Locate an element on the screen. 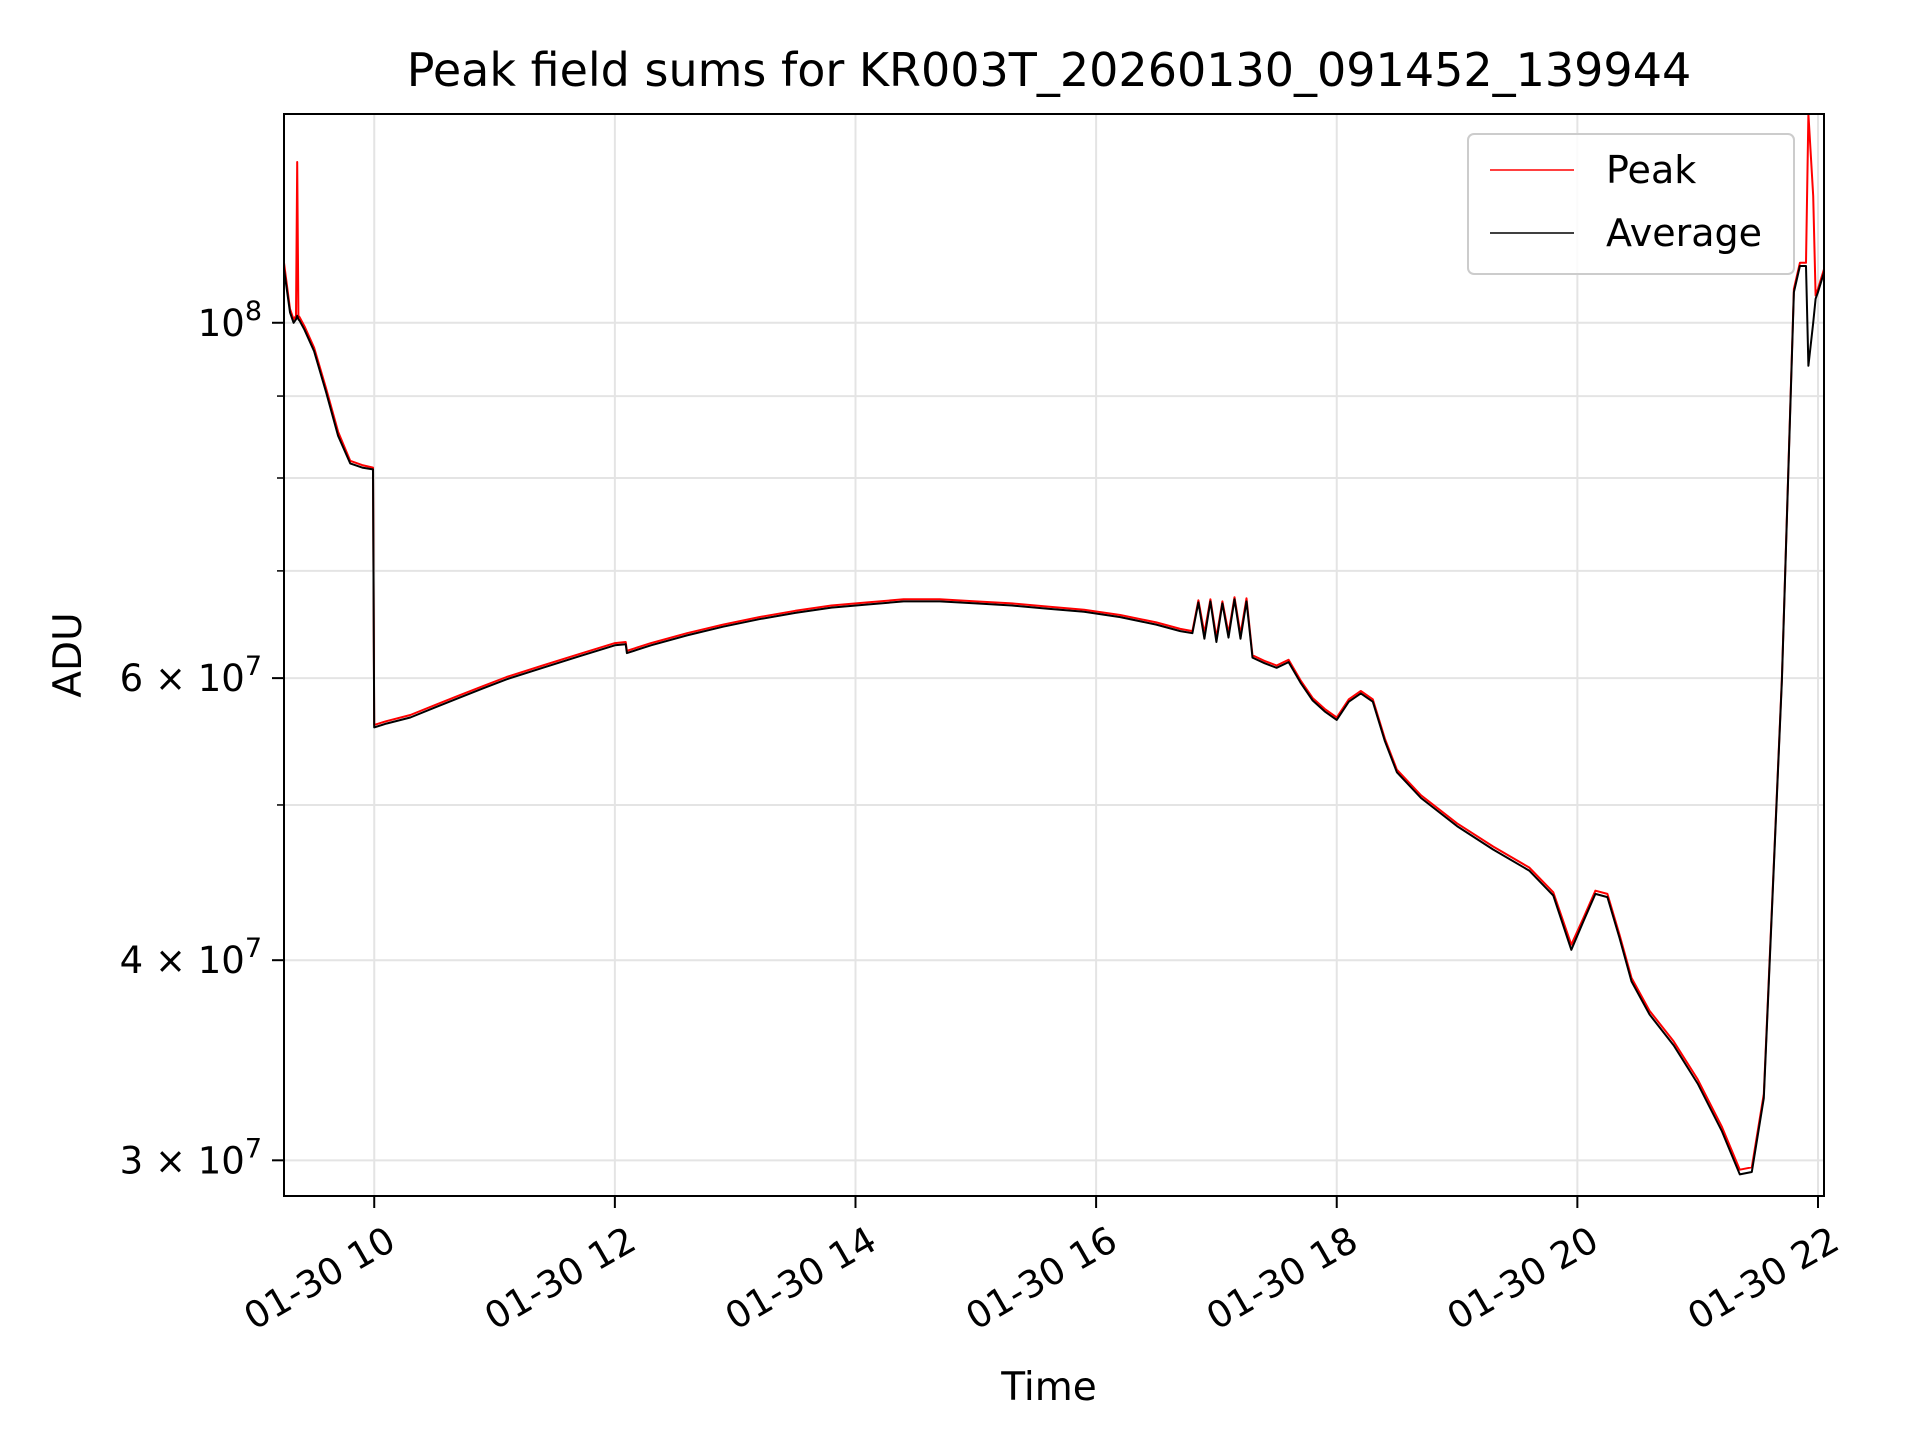 The width and height of the screenshot is (1920, 1440). y-tick-label: 6 × 107 is located at coordinates (191, 675).